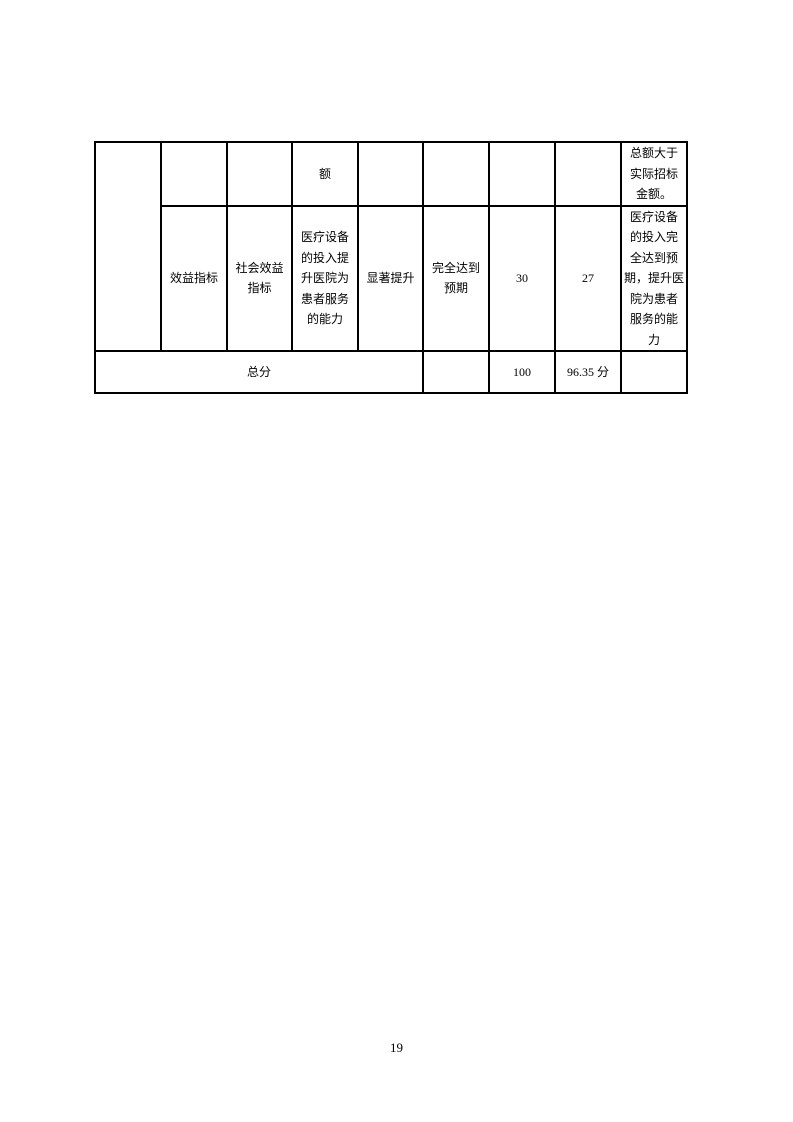 This screenshot has width=793, height=1122. I want to click on table-row-continuation: 额 总额大于 实际招标 金额。, so click(391, 246).